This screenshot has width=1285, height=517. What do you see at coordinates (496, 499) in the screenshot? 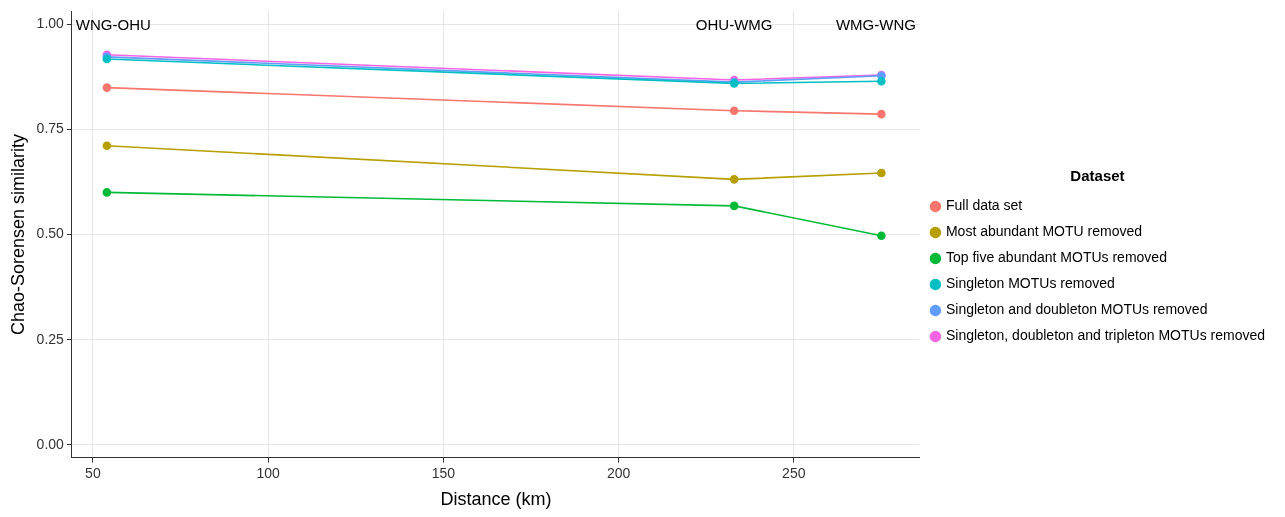
I see `x-axis-title: Distance (km)` at bounding box center [496, 499].